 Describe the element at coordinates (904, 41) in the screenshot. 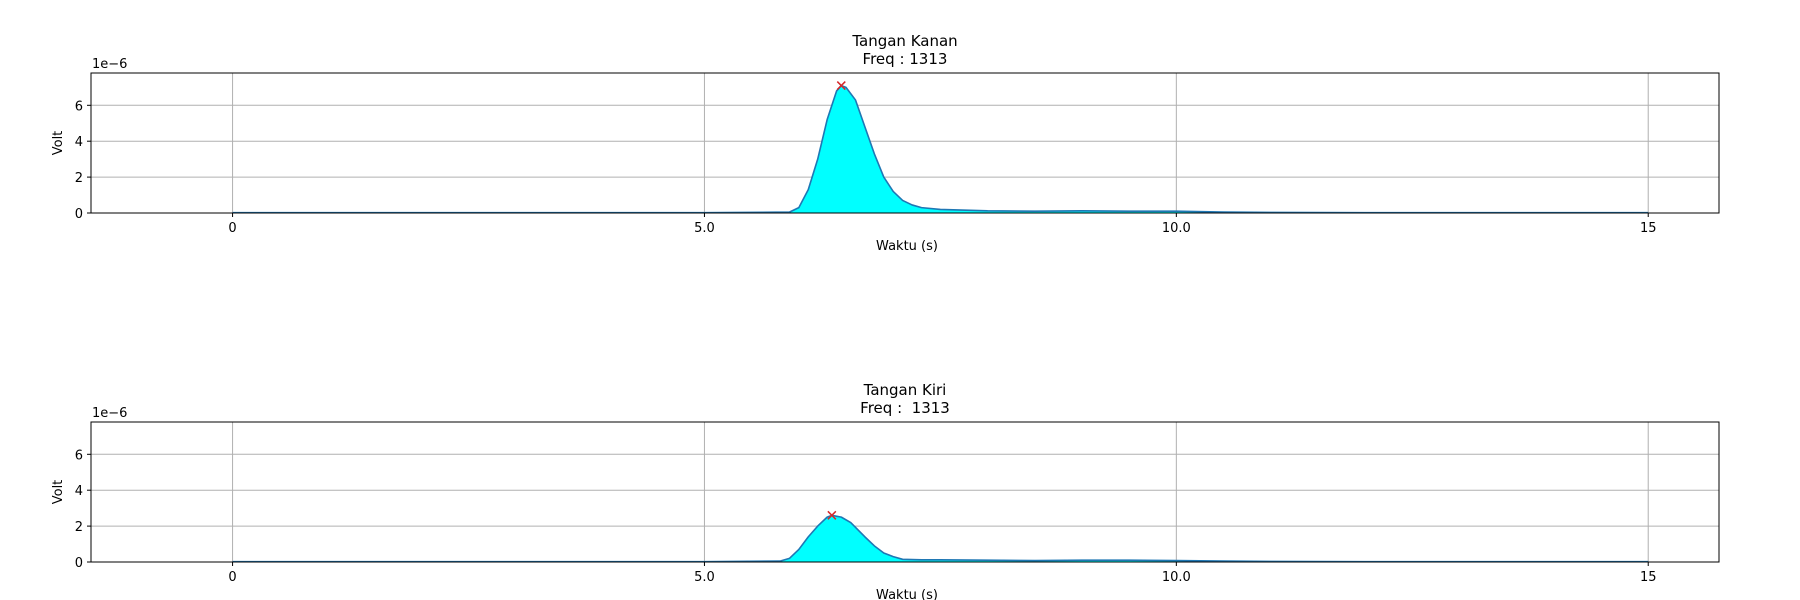

I see `chart-title: Tangan Kanan` at that location.